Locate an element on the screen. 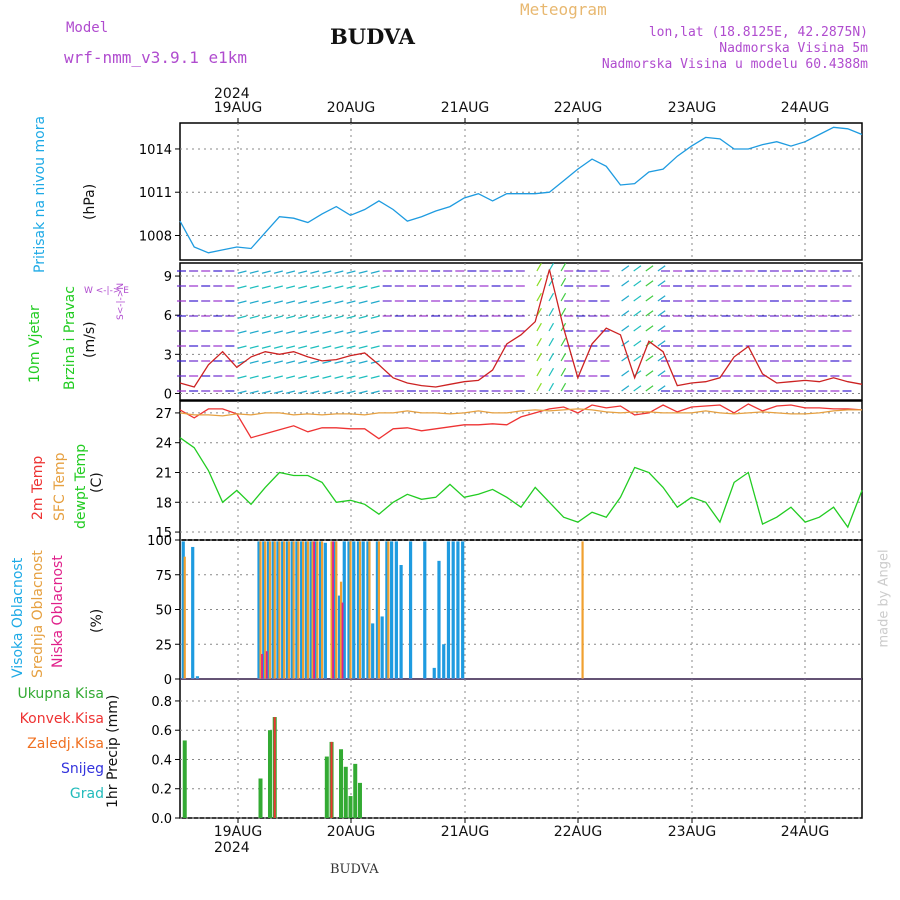 The height and width of the screenshot is (900, 900). year-top: 2024 is located at coordinates (232, 94).